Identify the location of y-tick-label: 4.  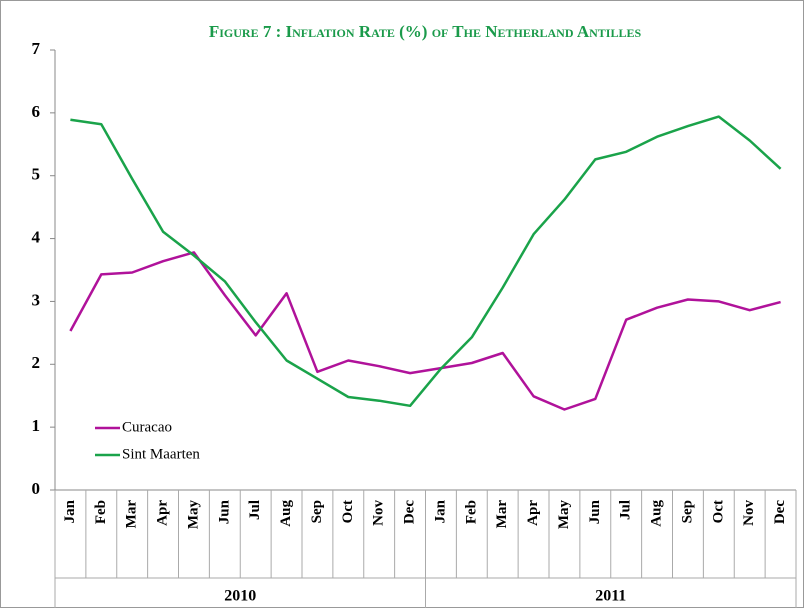
(36, 236).